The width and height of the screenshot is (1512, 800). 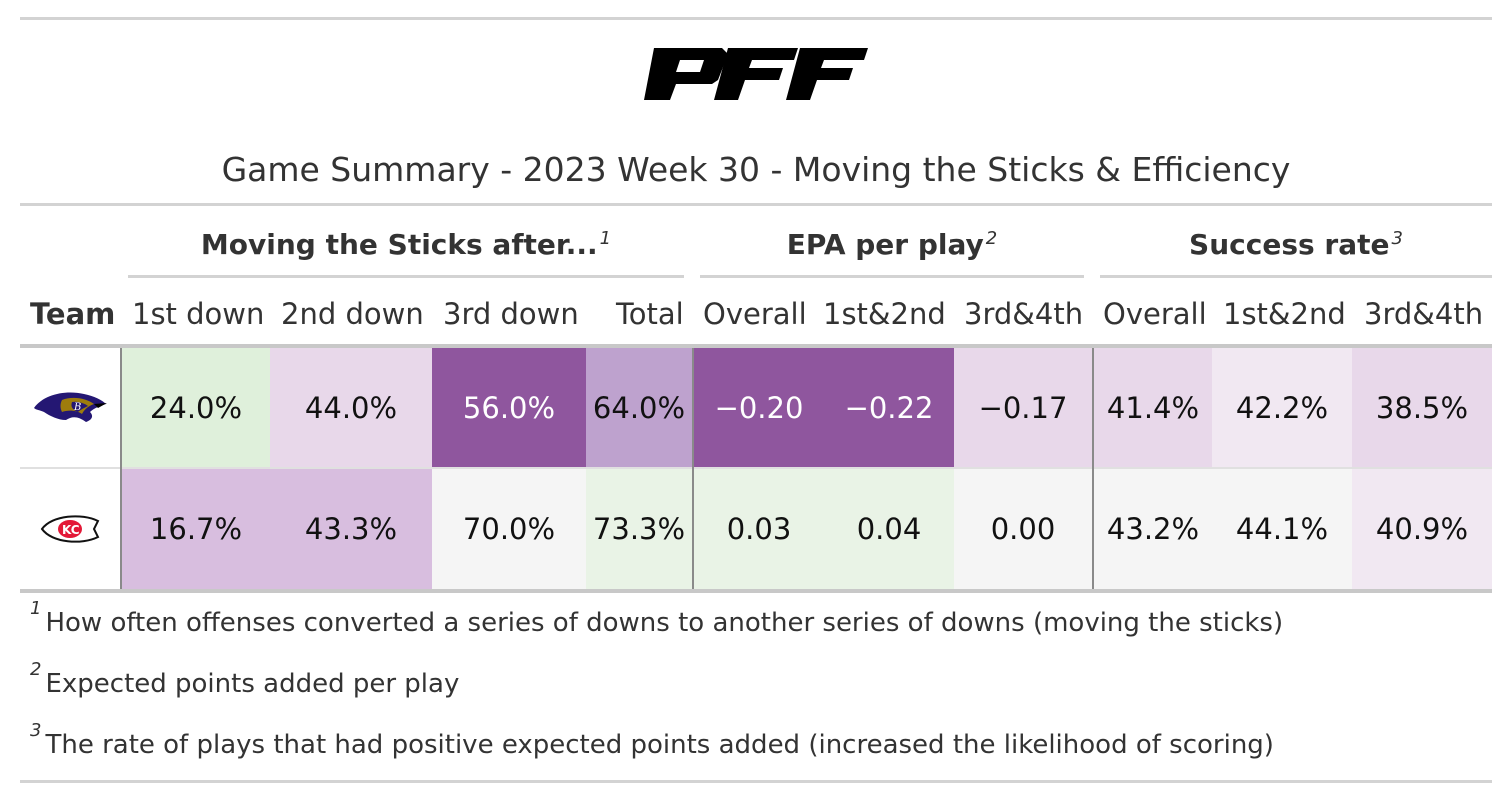 What do you see at coordinates (1153, 529) in the screenshot?
I see `table-cell: 43.2%` at bounding box center [1153, 529].